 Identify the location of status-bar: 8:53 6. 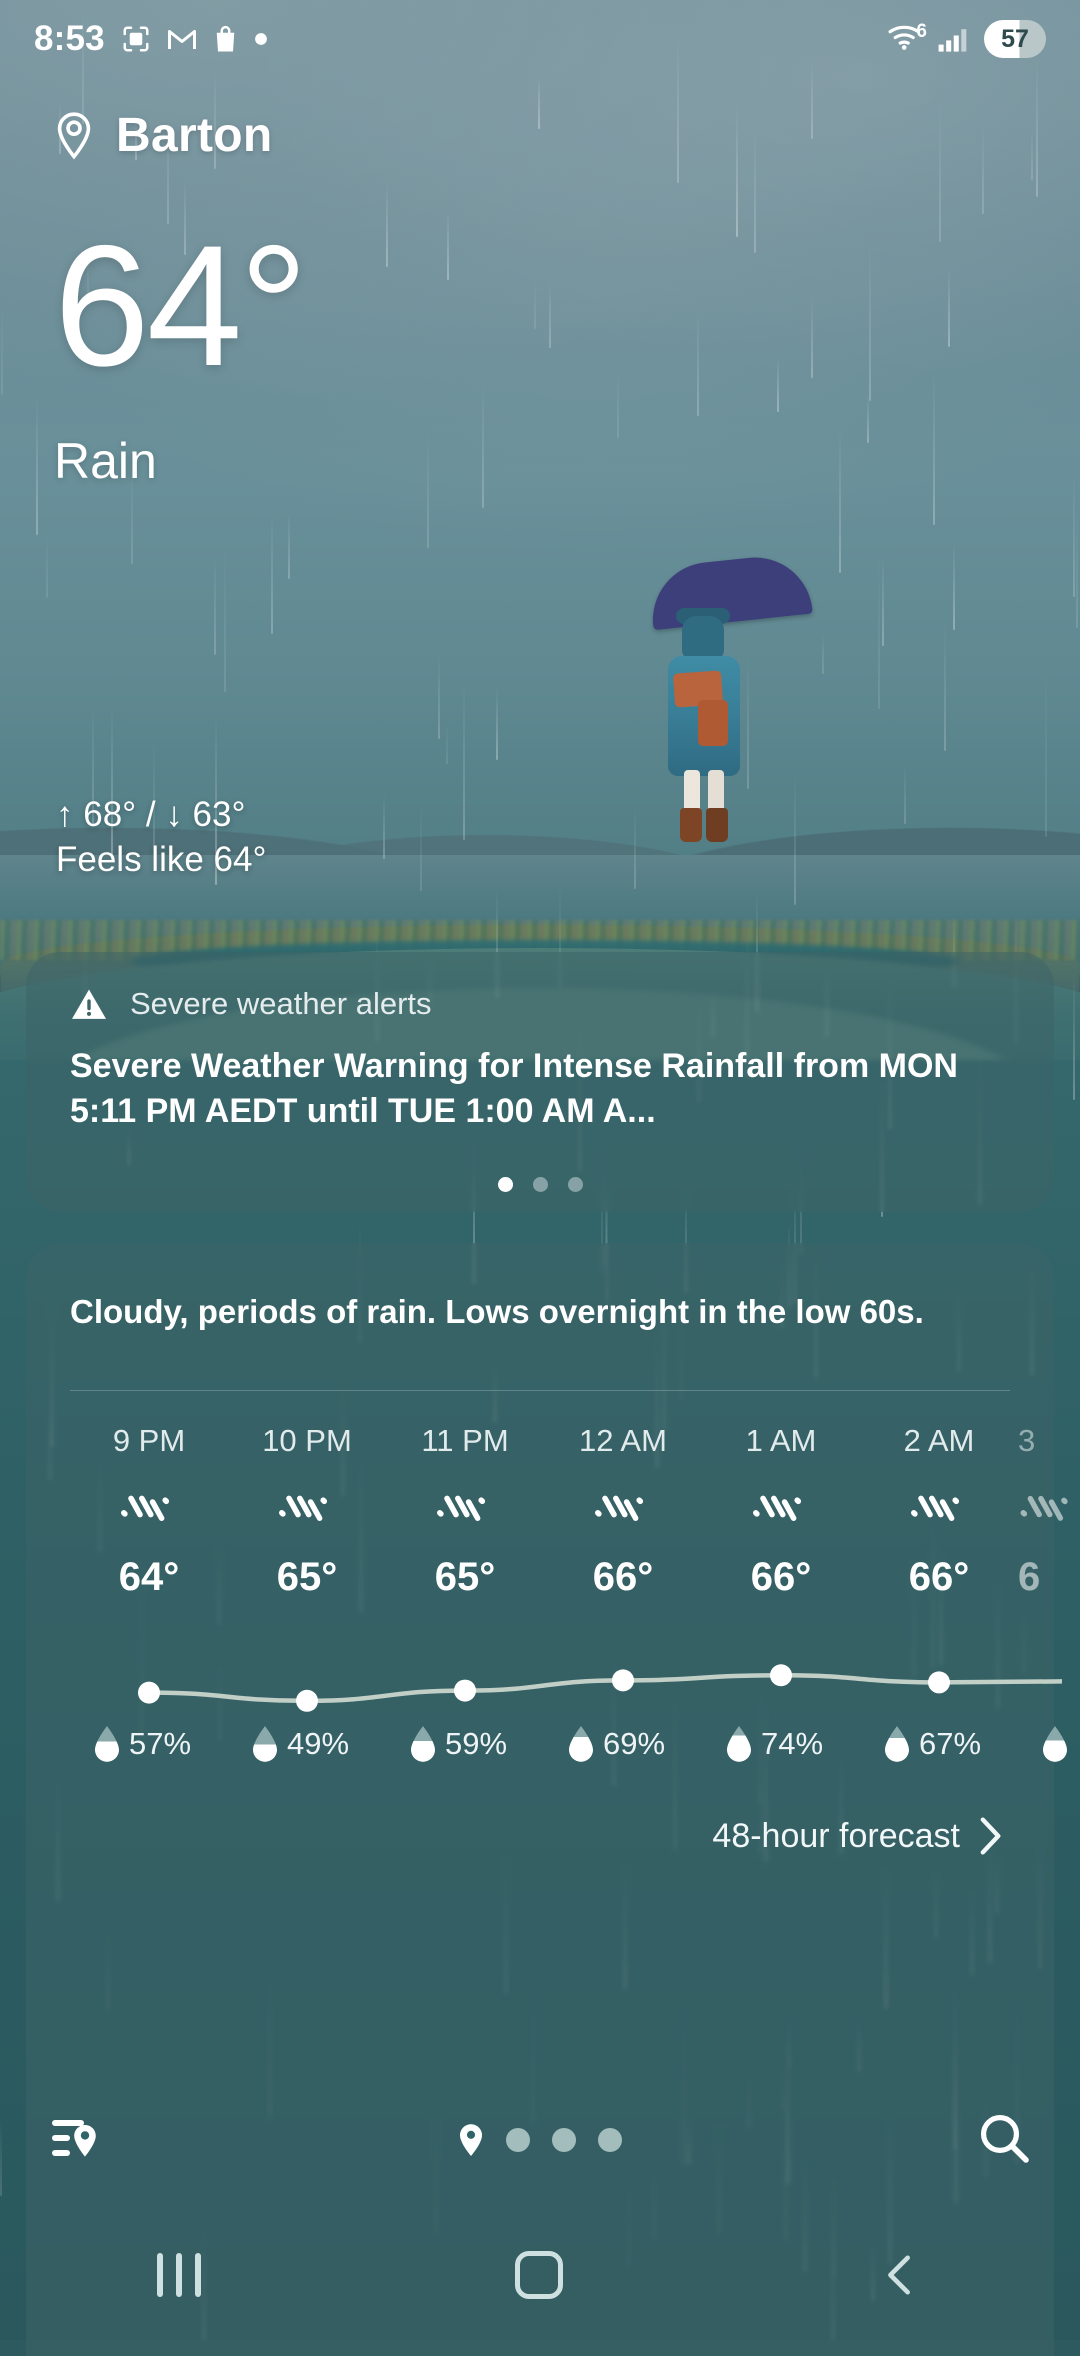
(540, 39).